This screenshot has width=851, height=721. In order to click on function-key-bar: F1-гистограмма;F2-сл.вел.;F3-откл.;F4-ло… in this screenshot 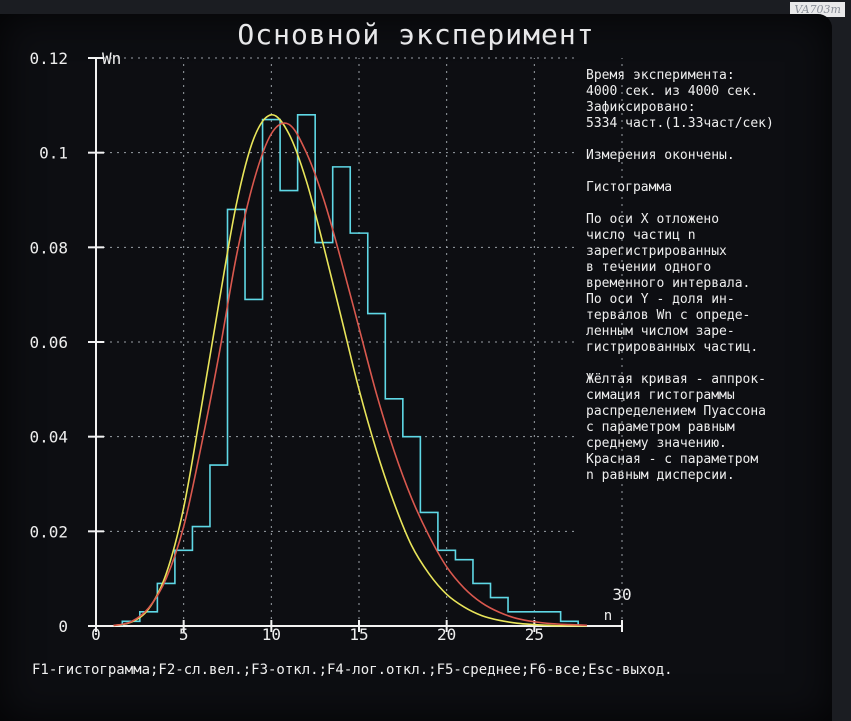, I will do `click(352, 670)`.